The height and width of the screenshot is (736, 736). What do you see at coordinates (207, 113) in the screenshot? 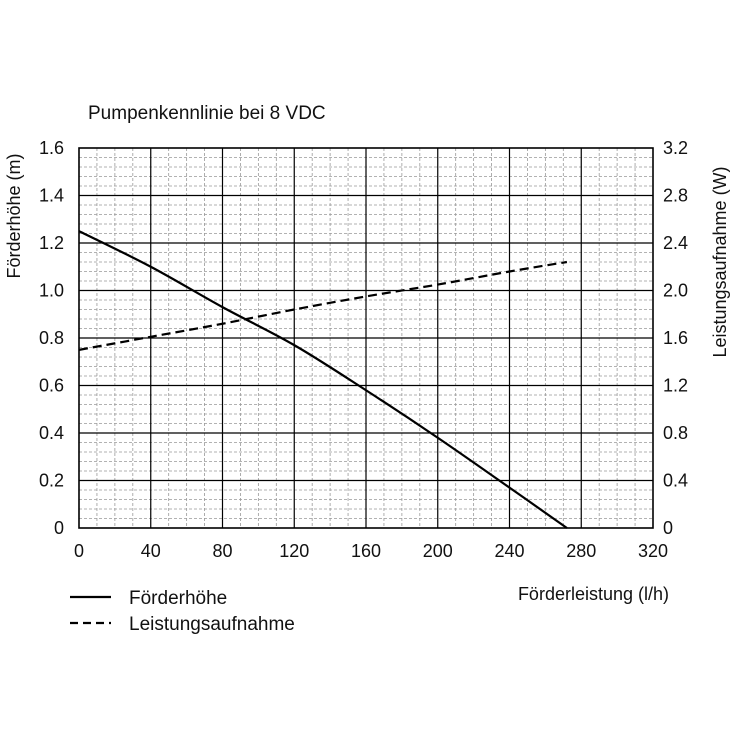
I see `chart-title: Pumpenkennlinie bei 8 VDC` at bounding box center [207, 113].